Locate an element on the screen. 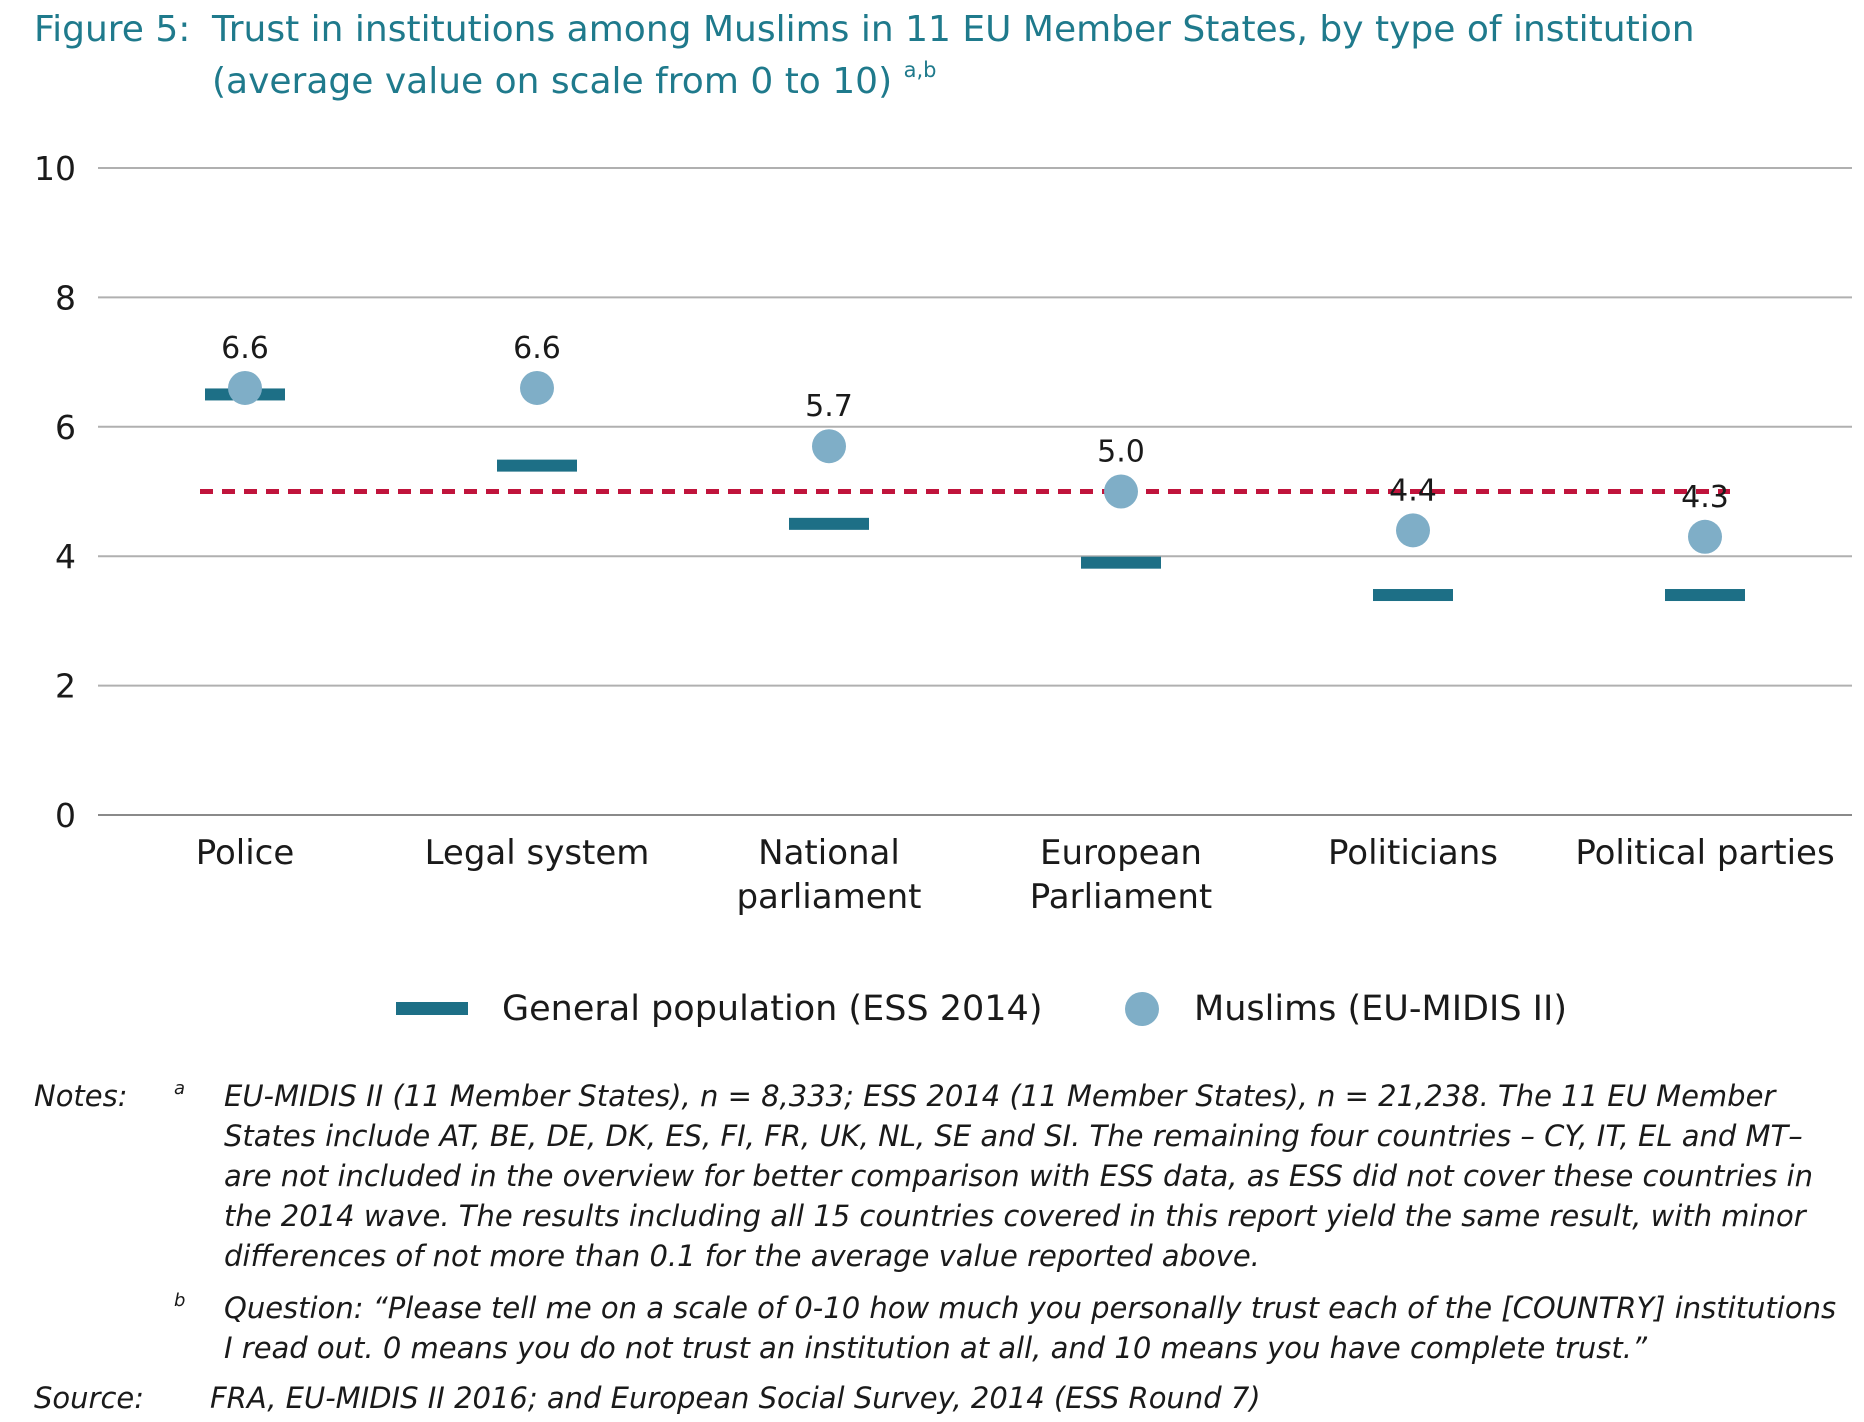 The height and width of the screenshot is (1422, 1864). category-label-5-line-0: Political parties is located at coordinates (1704, 853).